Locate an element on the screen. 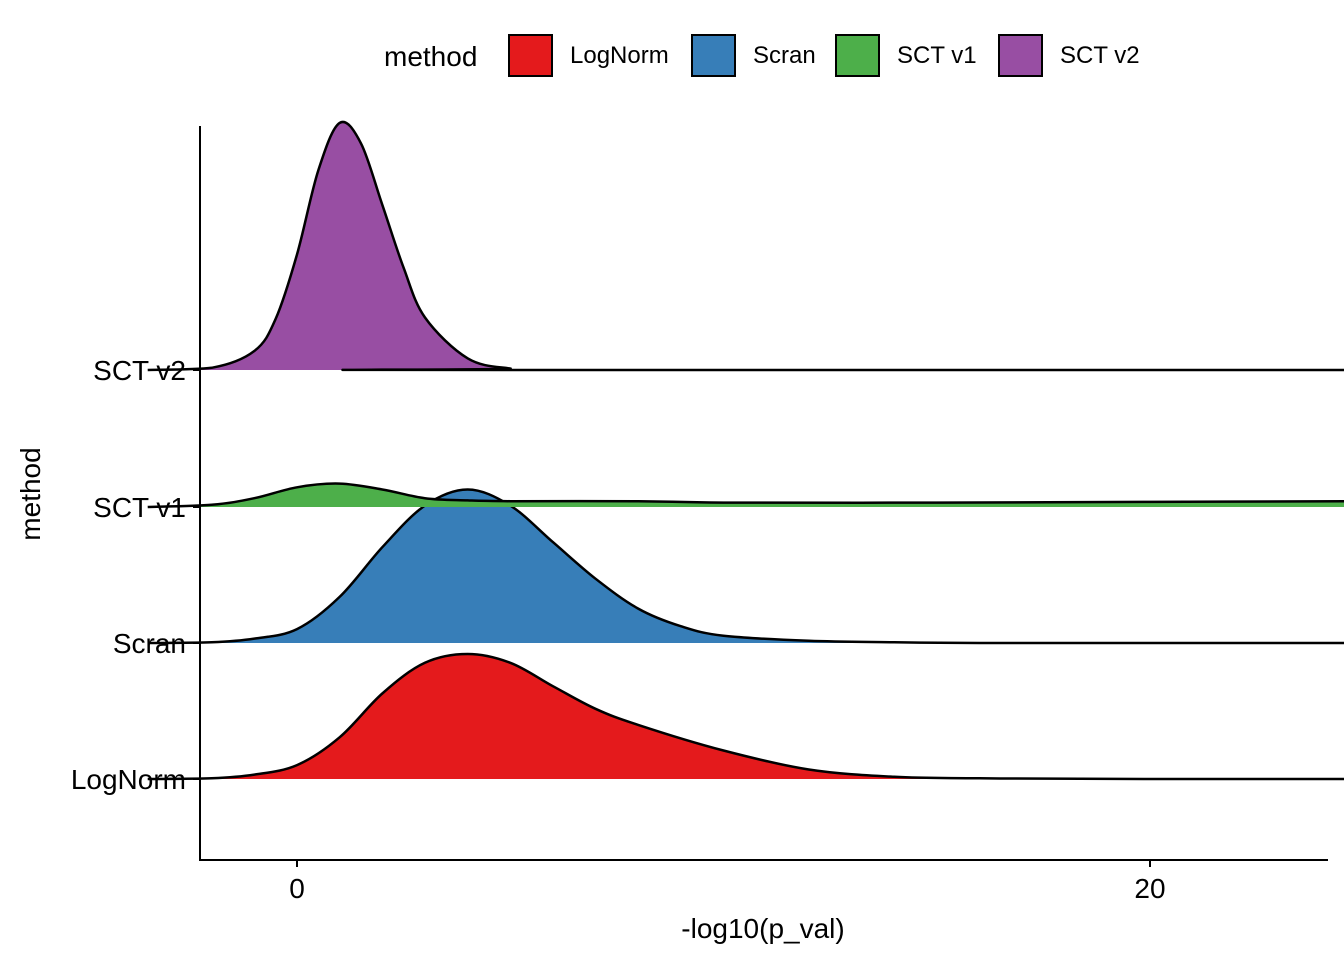 The image size is (1344, 960). legend-item-sct-v1: SCT v1 is located at coordinates (906, 55).